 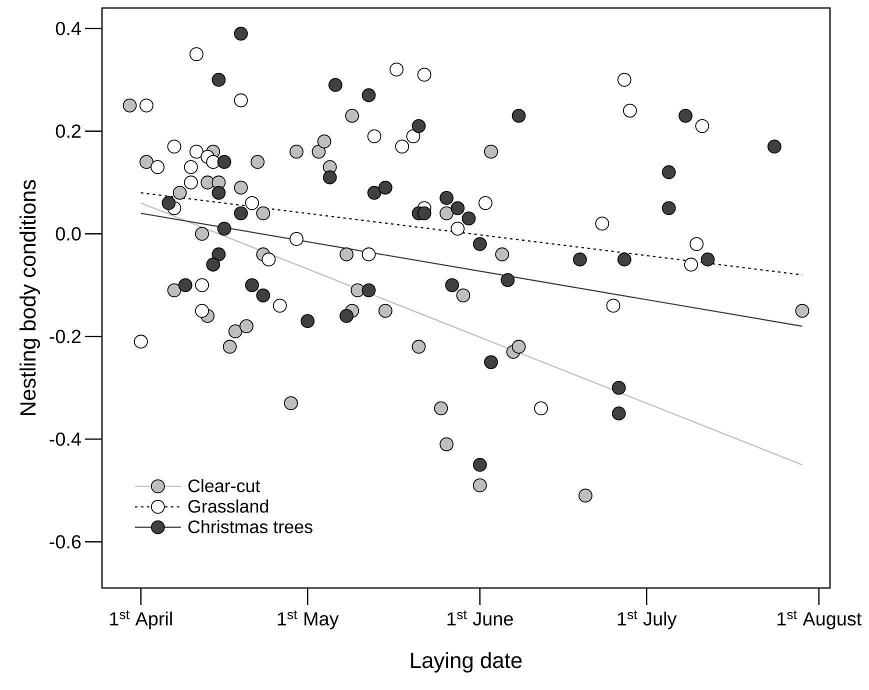 I want to click on x-tick-label: 1$^{st}$ July, so click(x=647, y=620).